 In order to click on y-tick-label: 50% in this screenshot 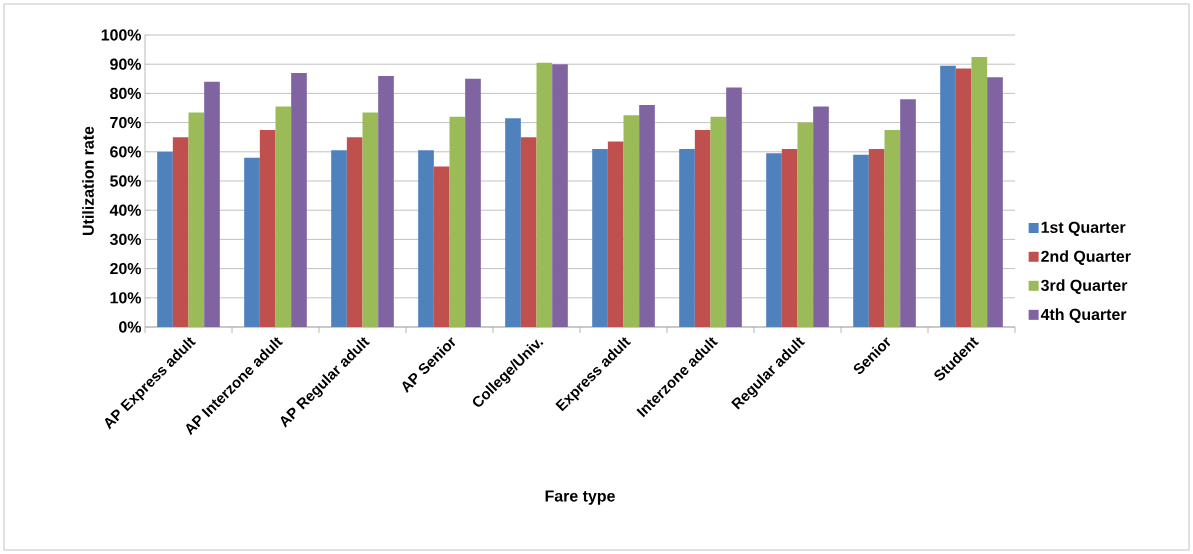, I will do `click(126, 181)`.